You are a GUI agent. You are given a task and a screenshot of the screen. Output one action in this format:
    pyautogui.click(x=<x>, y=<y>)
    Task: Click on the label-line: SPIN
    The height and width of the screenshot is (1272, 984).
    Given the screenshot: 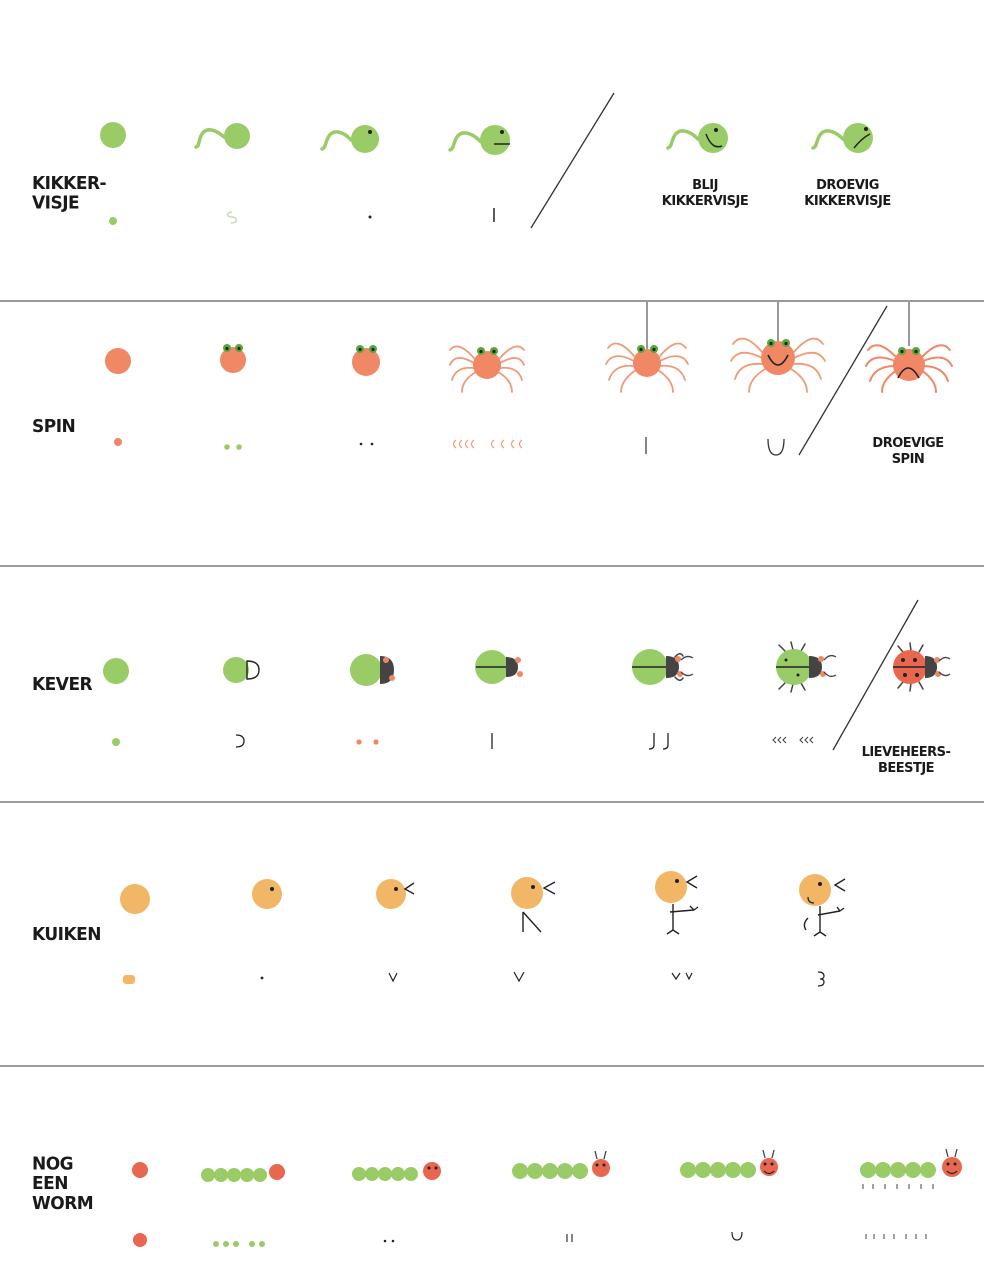 What is the action you would take?
    pyautogui.click(x=54, y=427)
    